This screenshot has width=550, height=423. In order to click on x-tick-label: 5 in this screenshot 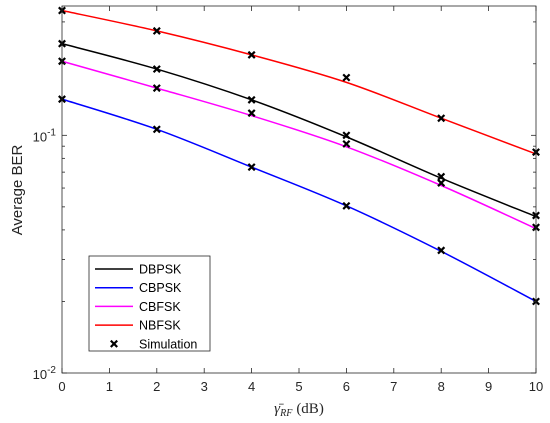, I will do `click(298, 386)`.